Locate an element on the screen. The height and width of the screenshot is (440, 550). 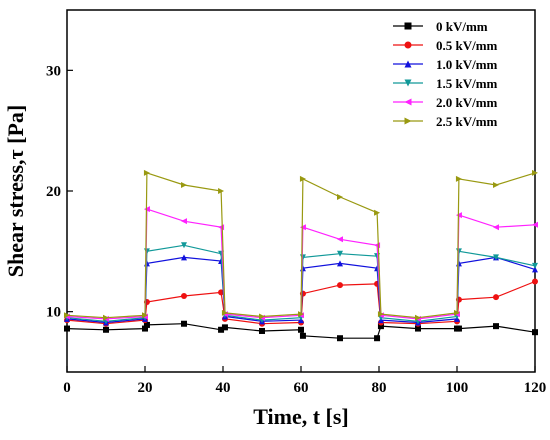
x-tick-label: 80 is located at coordinates (379, 388).